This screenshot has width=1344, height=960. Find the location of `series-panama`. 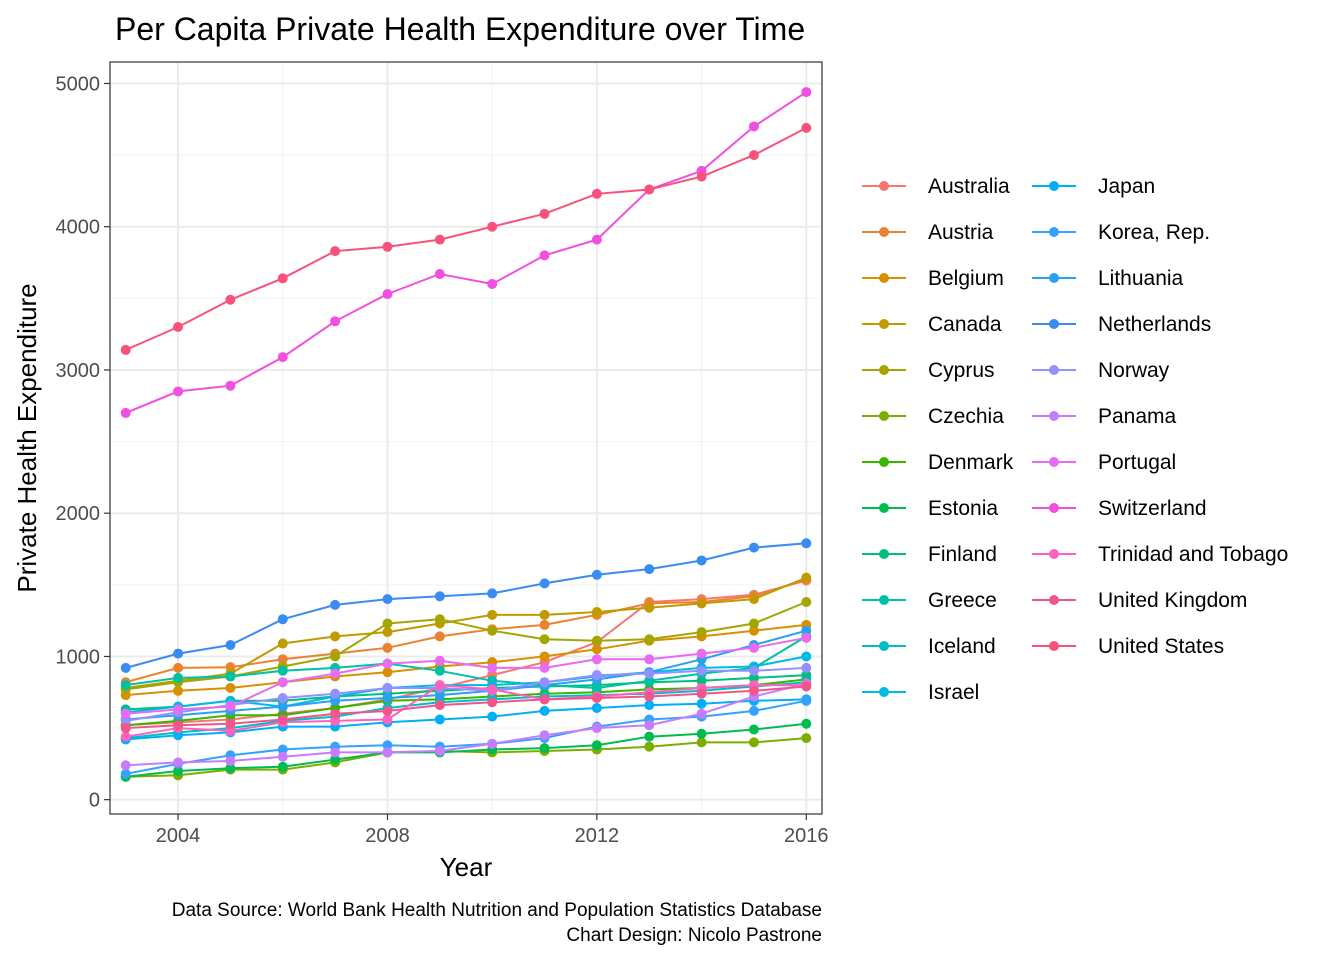

series-panama is located at coordinates (466, 724).